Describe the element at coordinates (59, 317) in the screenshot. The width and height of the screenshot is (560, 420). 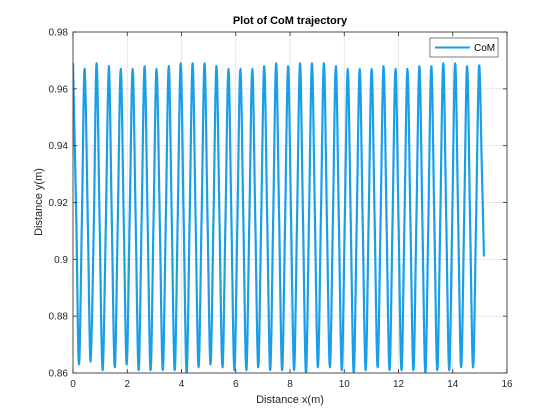
I see `y-tick-label: 0.88` at that location.